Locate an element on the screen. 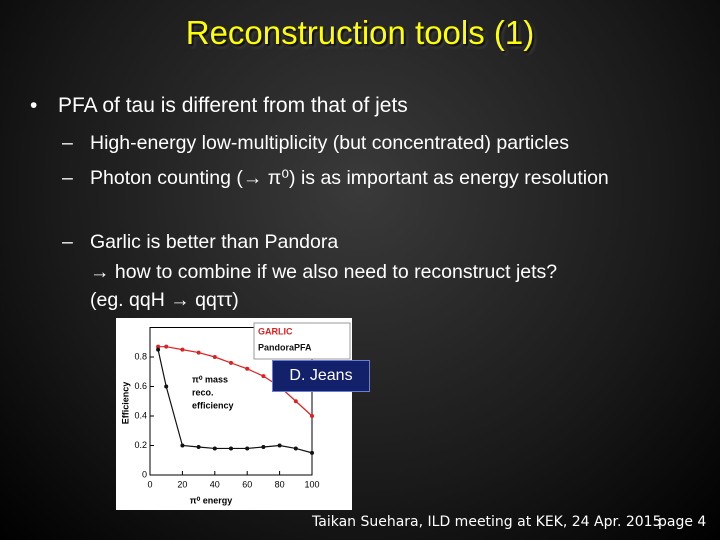 The height and width of the screenshot is (540, 720). credit-label: D. Jeans is located at coordinates (321, 376).